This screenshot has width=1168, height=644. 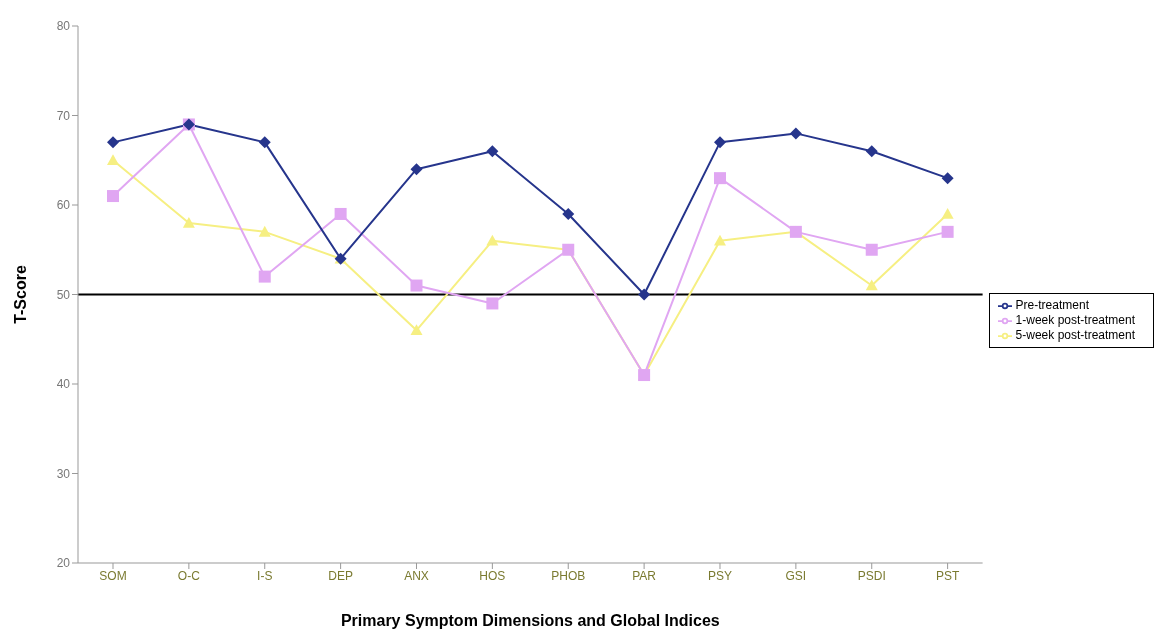 What do you see at coordinates (340, 575) in the screenshot?
I see `x-tick-label: DEP` at bounding box center [340, 575].